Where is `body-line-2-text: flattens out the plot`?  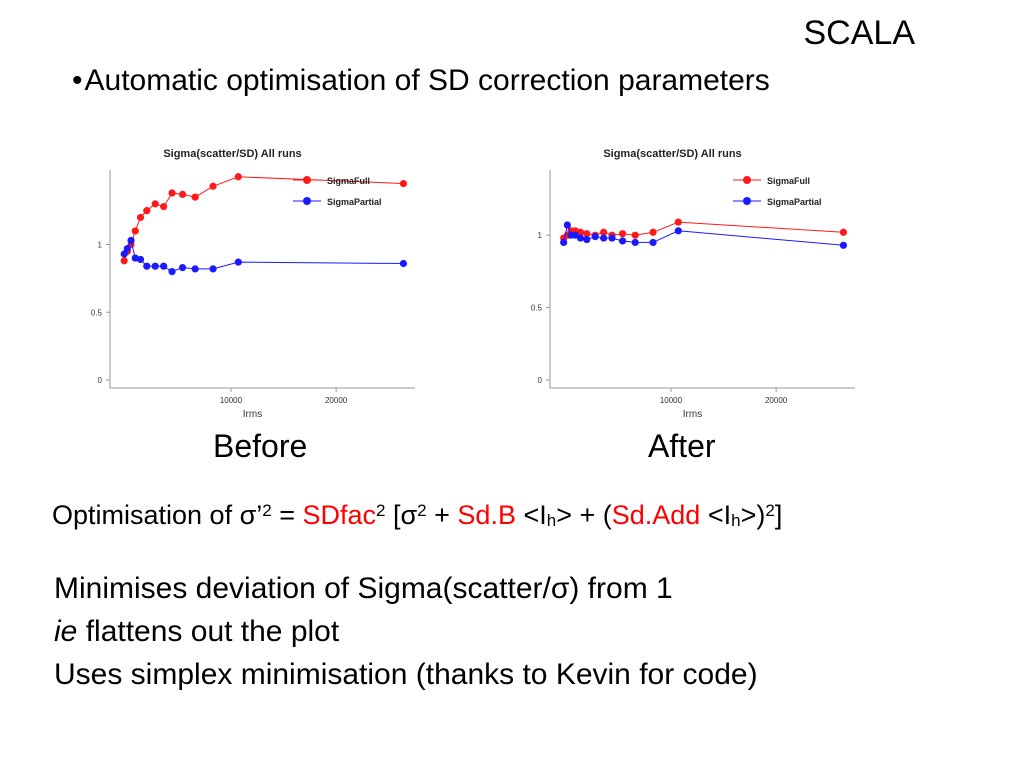 body-line-2-text: flattens out the plot is located at coordinates (208, 631).